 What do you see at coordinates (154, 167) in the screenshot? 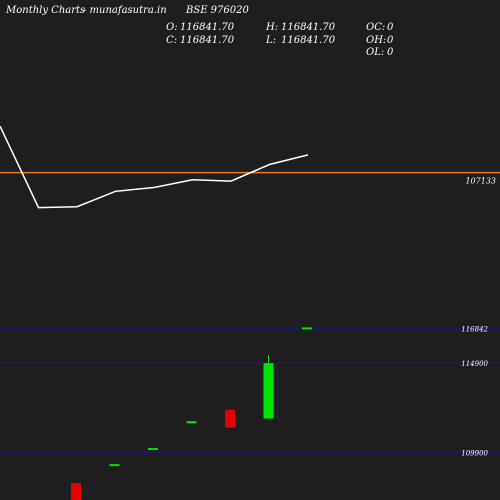
I see `price-line` at bounding box center [154, 167].